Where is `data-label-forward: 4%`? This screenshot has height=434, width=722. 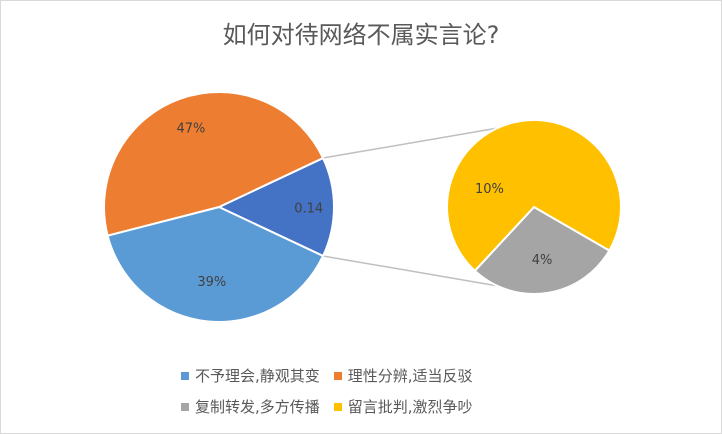
data-label-forward: 4% is located at coordinates (542, 260).